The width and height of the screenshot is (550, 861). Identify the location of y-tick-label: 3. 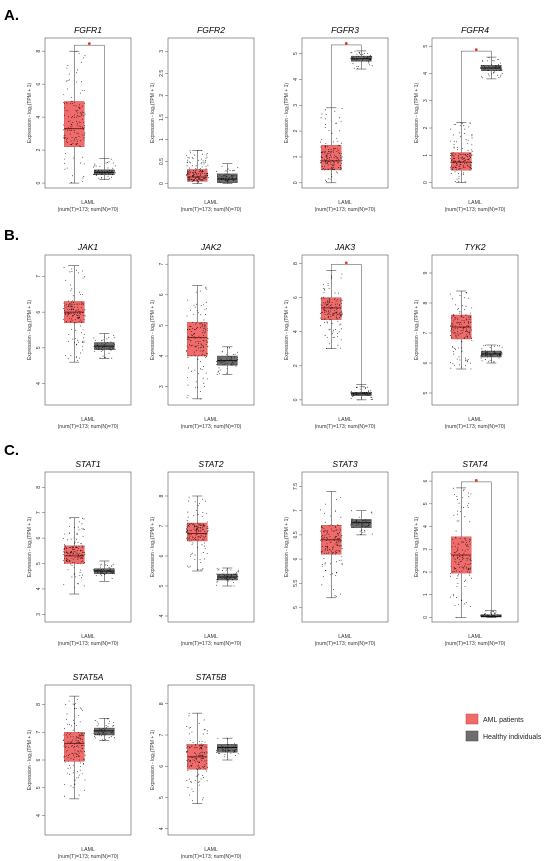
(162, 386).